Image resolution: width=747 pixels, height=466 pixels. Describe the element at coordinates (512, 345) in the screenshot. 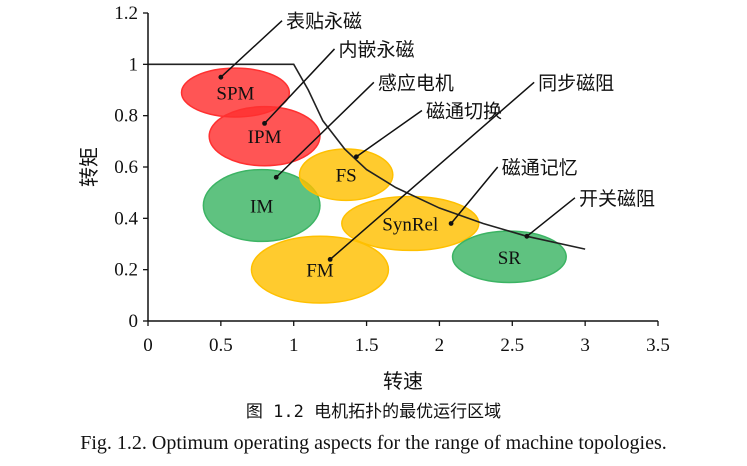

I see `x-tick-label: 2.5` at that location.